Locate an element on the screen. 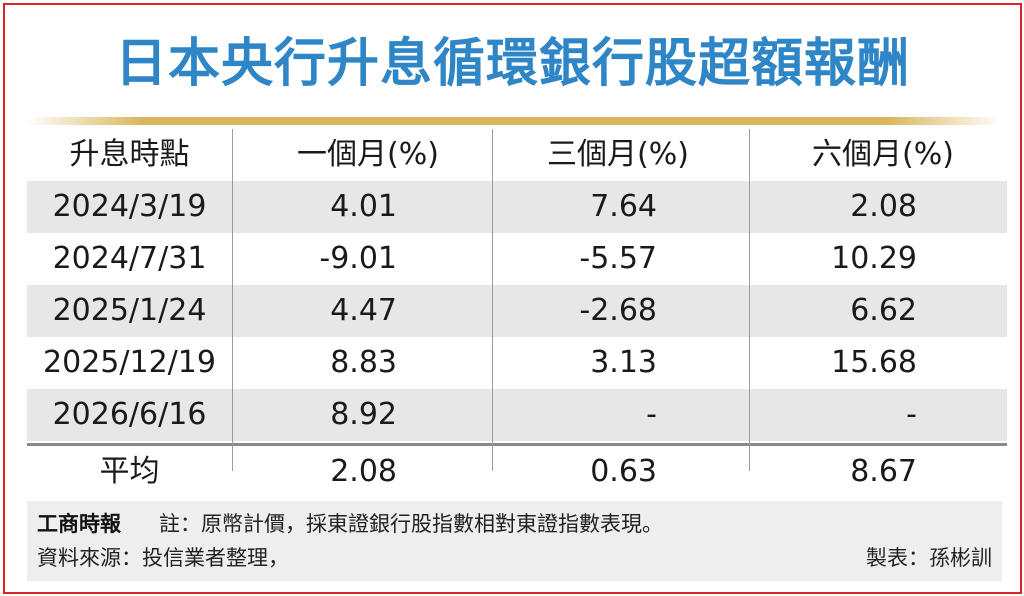 The height and width of the screenshot is (596, 1024). row-3m-cell: 7.64 is located at coordinates (623, 206).